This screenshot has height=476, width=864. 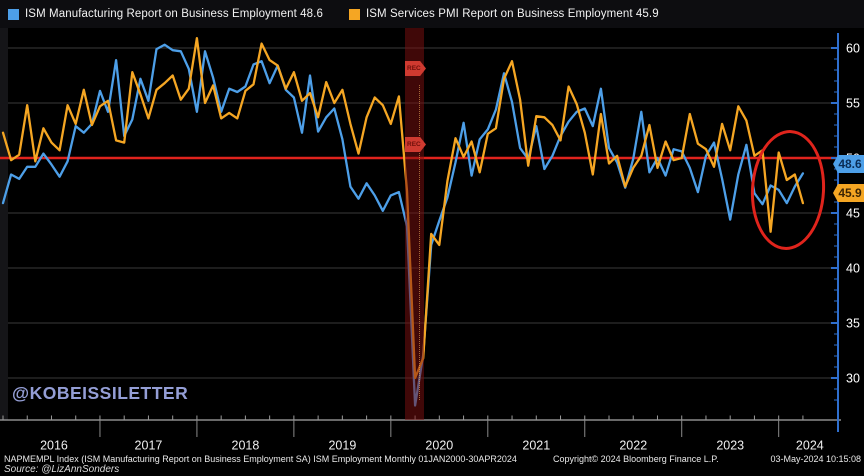 I want to click on year-label-2021: 2021, so click(x=536, y=445).